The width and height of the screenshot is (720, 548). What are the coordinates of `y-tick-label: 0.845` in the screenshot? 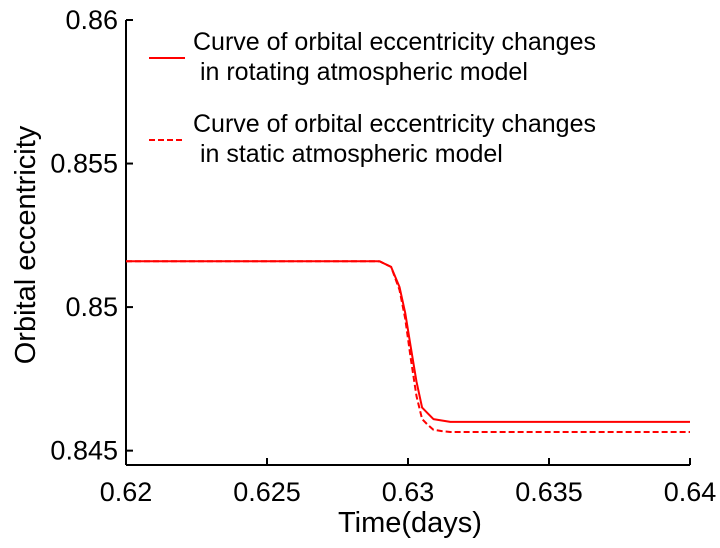 It's located at (84, 451).